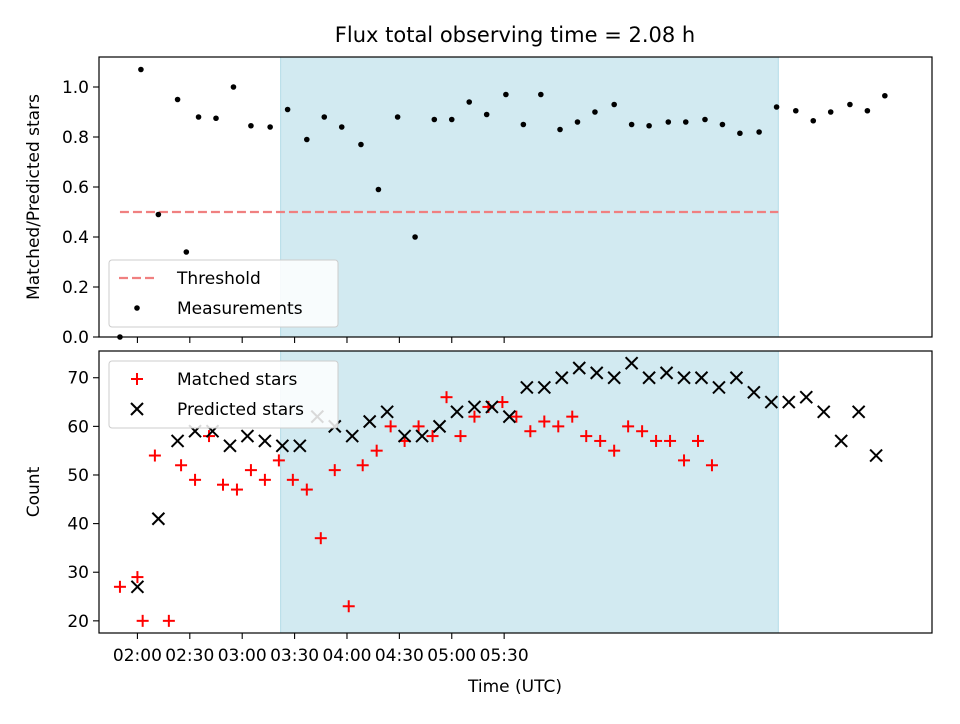  Describe the element at coordinates (189, 656) in the screenshot. I see `x-tick-label: 02:30` at that location.